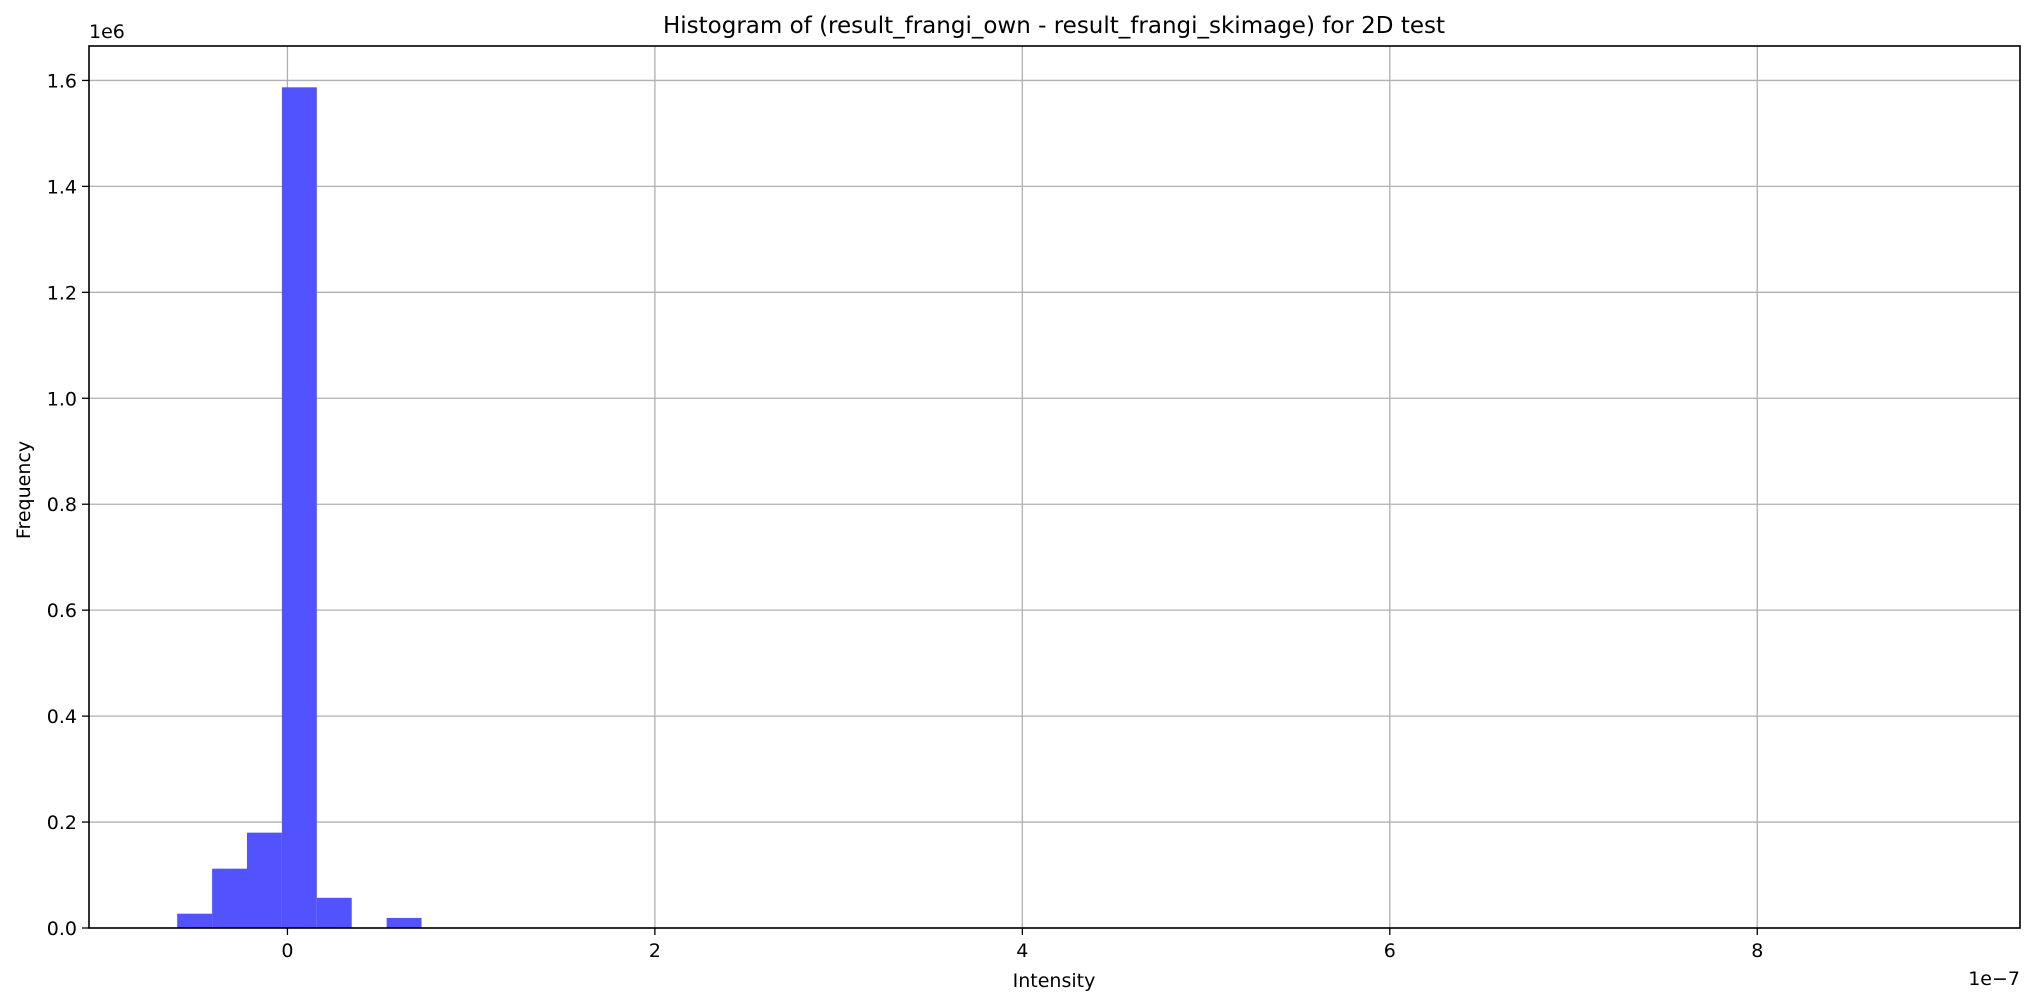  What do you see at coordinates (107, 32) in the screenshot?
I see `y-axis-offset-label: 1e6` at bounding box center [107, 32].